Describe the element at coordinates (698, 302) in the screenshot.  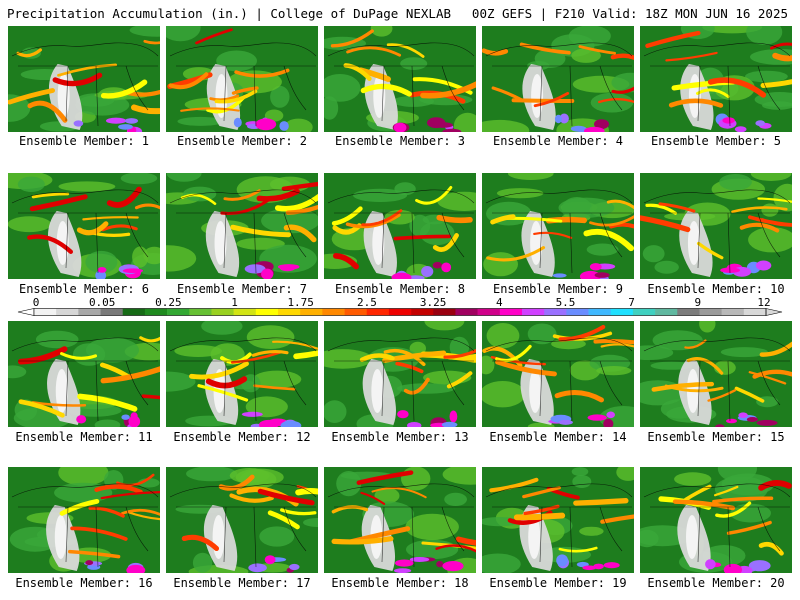
I see `colorbar-tick-label: 9` at that location.